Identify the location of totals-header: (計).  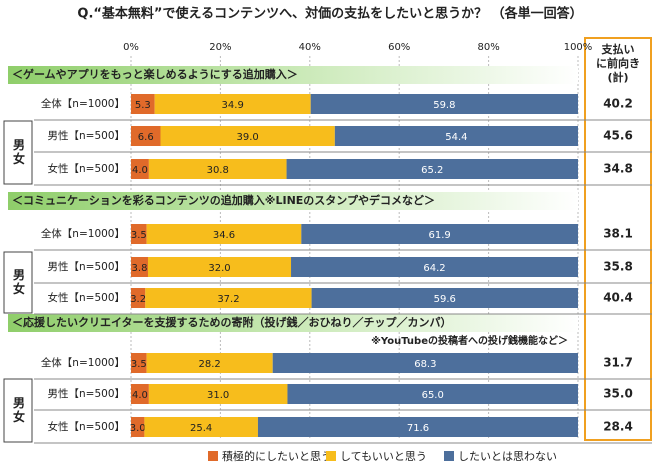
(617, 77).